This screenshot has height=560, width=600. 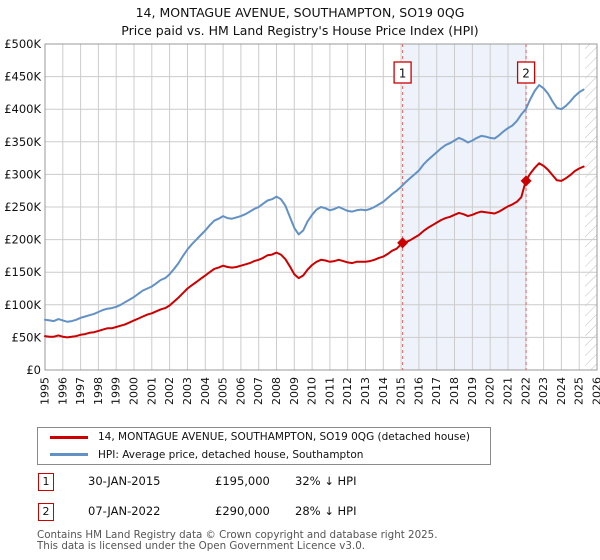 What do you see at coordinates (312, 391) in the screenshot?
I see `svg-text: 2010` at bounding box center [312, 391].